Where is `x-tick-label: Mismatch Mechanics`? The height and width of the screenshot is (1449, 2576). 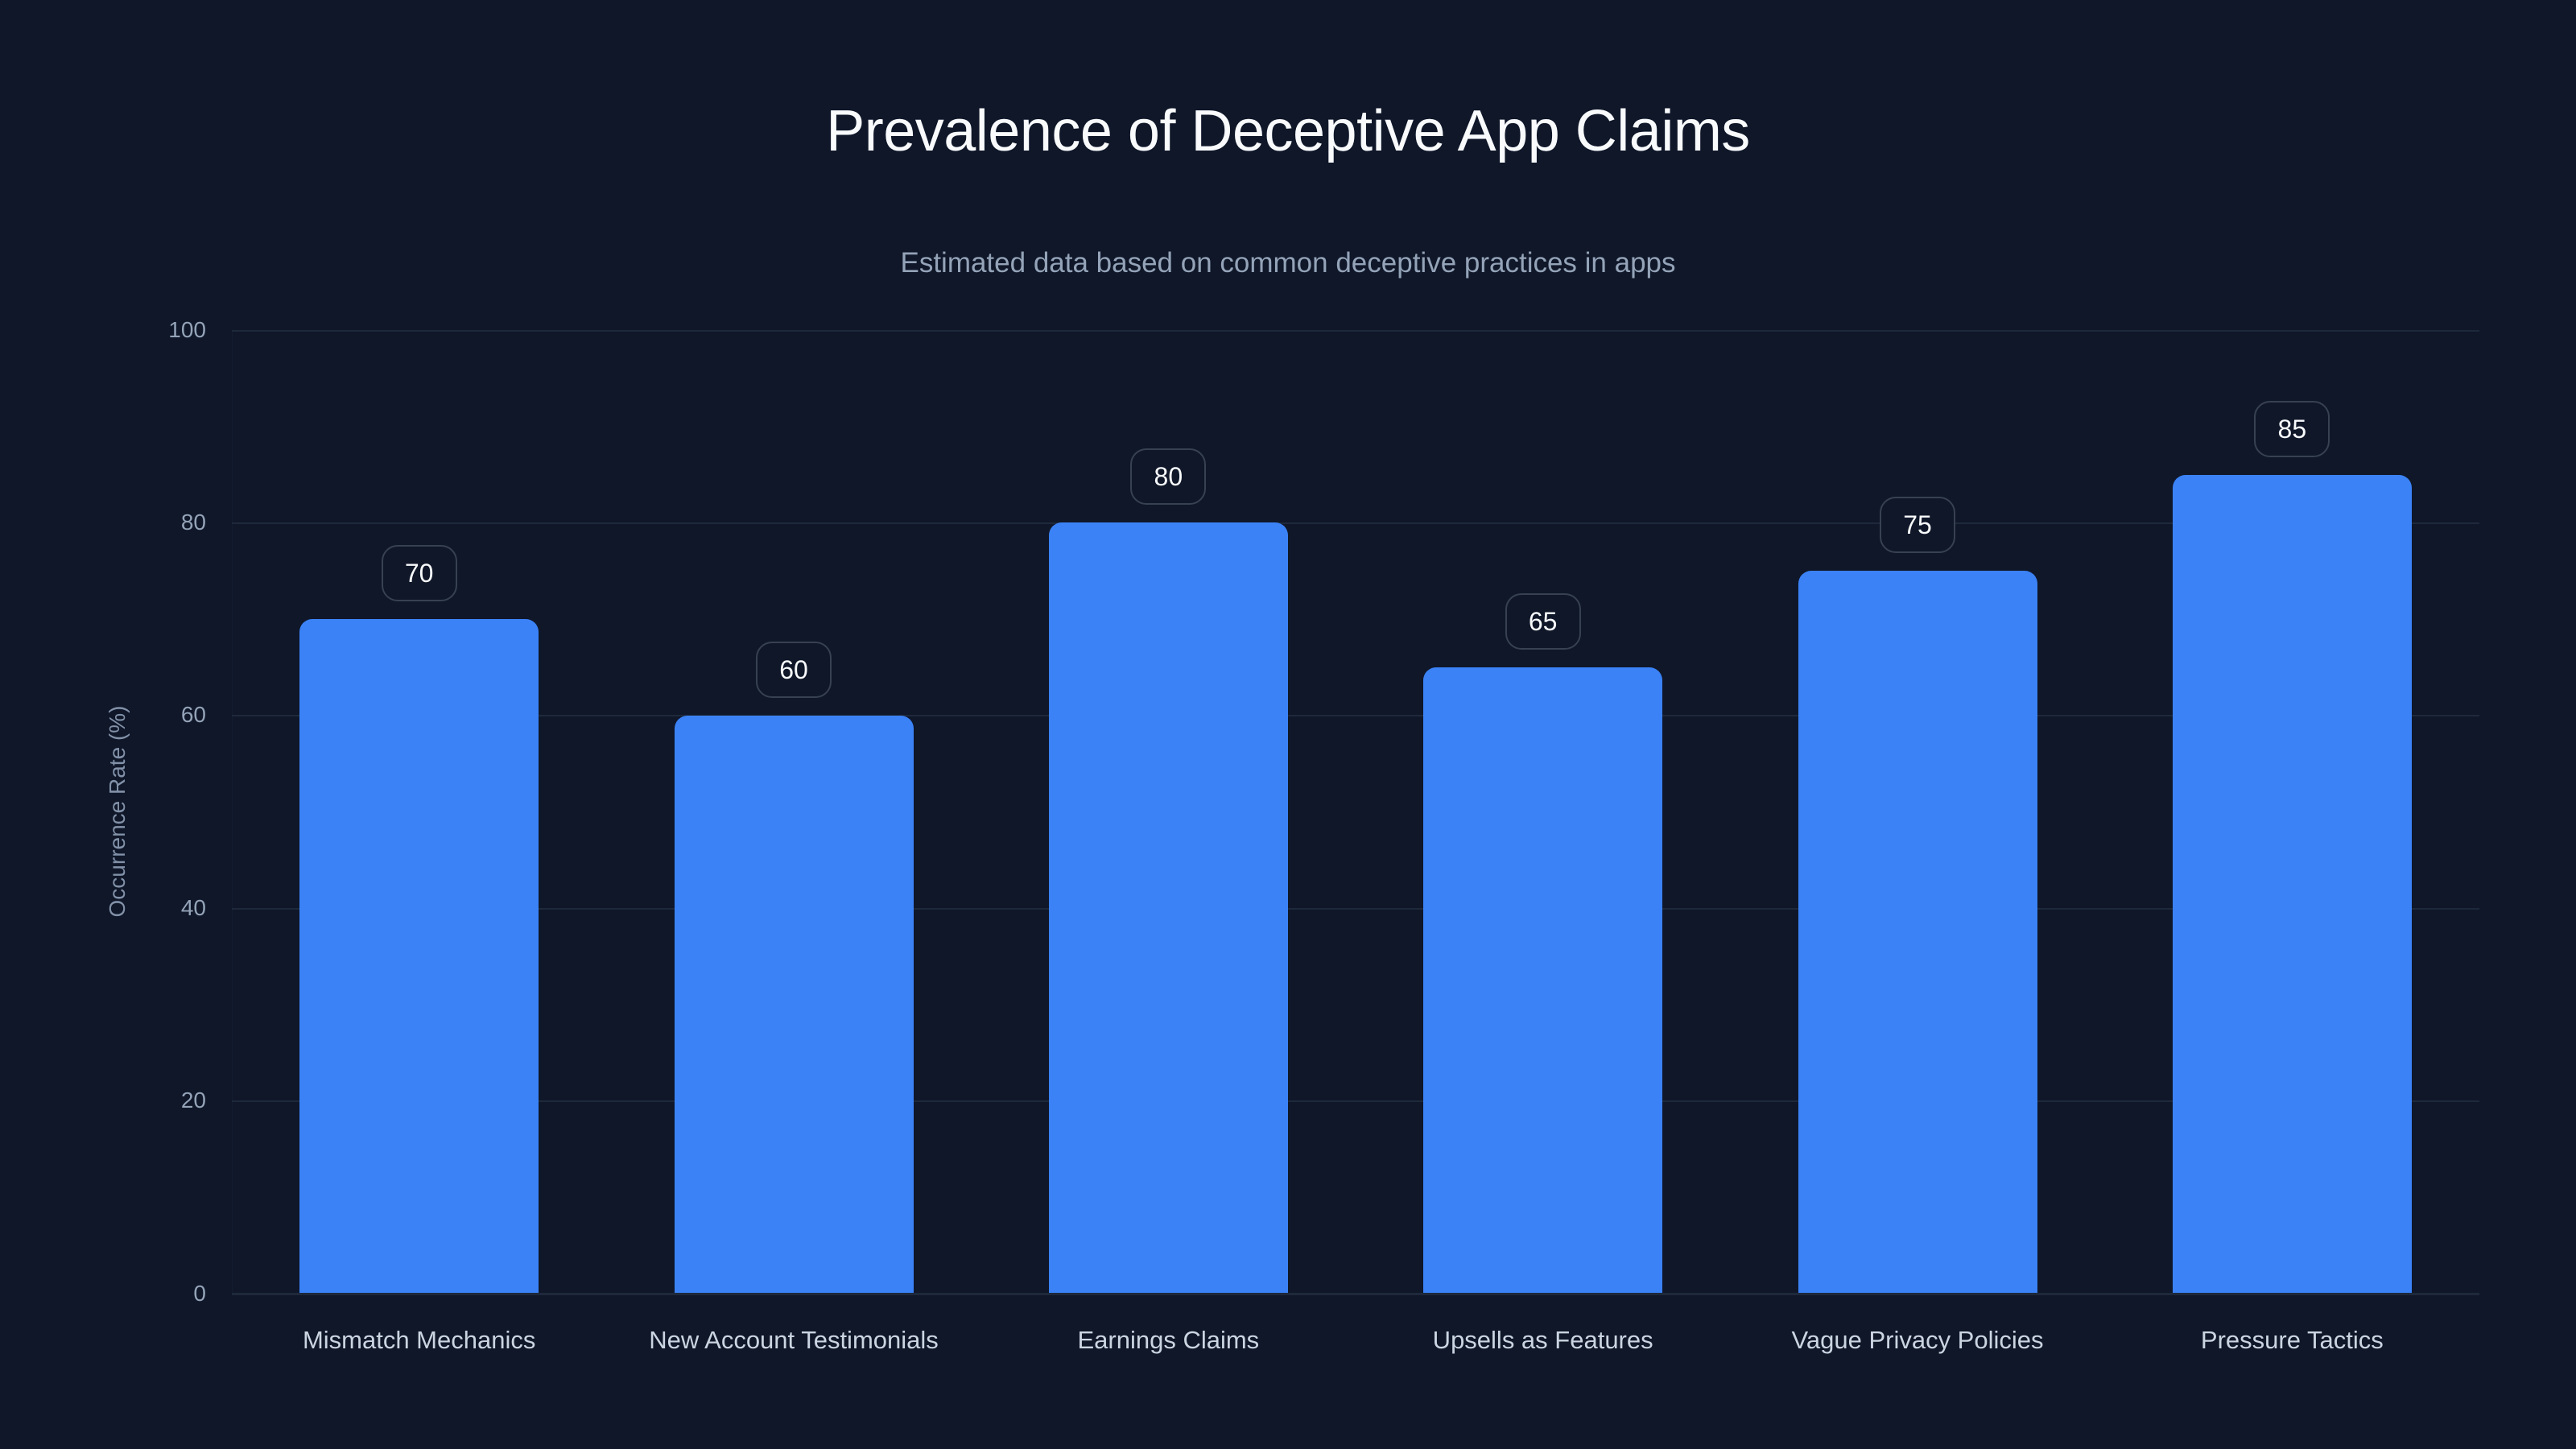 x-tick-label: Mismatch Mechanics is located at coordinates (419, 1340).